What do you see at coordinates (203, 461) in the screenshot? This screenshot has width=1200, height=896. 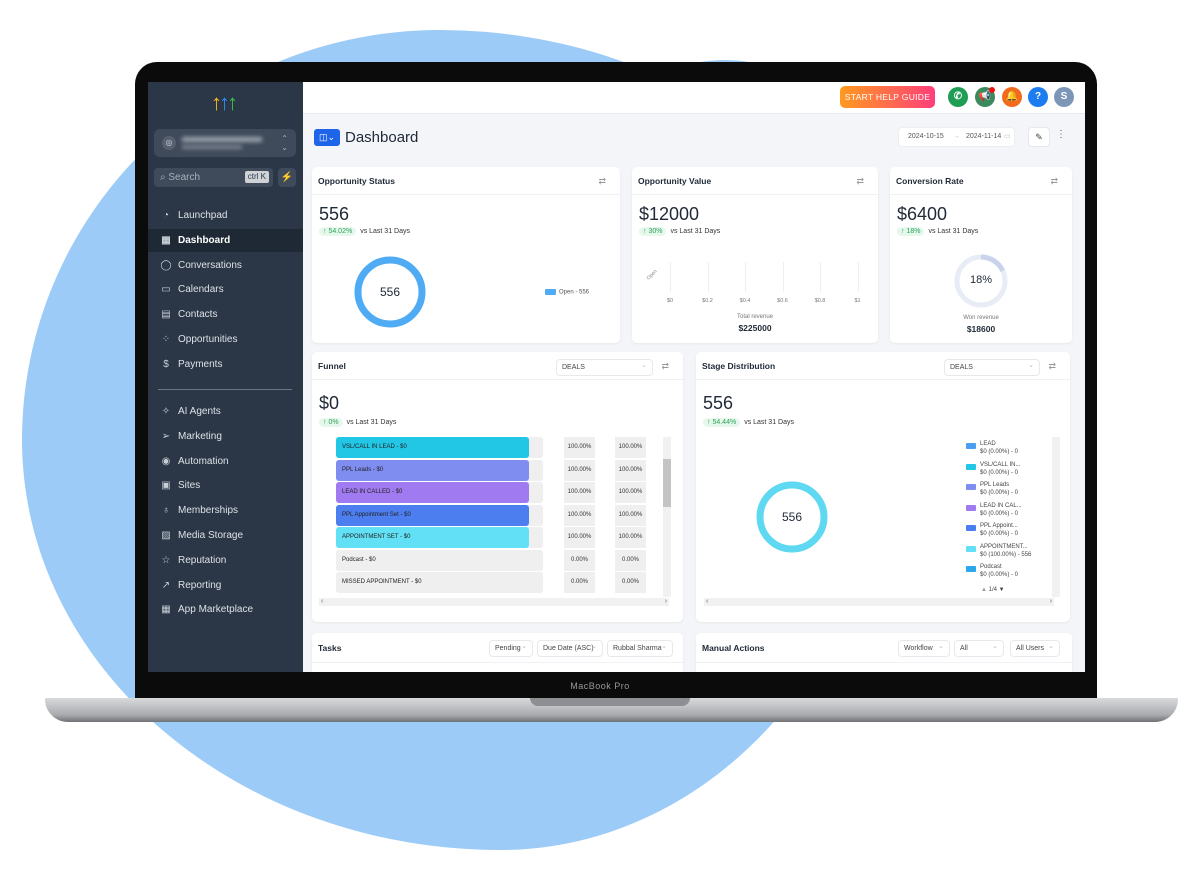 I see `sidebar-item-label: Automation` at bounding box center [203, 461].